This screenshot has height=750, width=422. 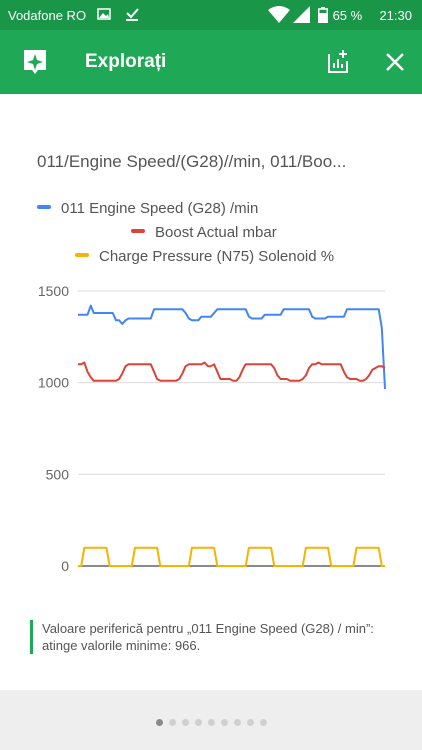 I want to click on wifi-icon, so click(x=279, y=14).